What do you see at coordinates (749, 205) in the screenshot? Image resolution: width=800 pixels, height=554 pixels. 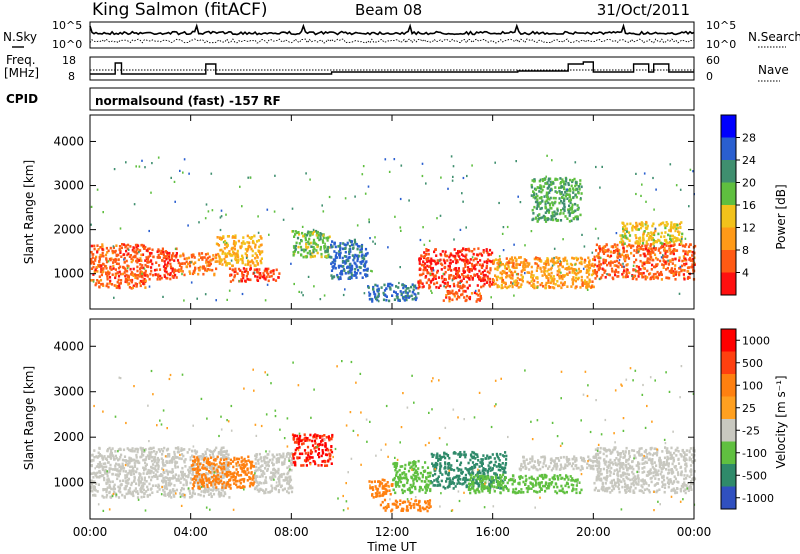 I see `colorbar-tick-label: 16` at bounding box center [749, 205].